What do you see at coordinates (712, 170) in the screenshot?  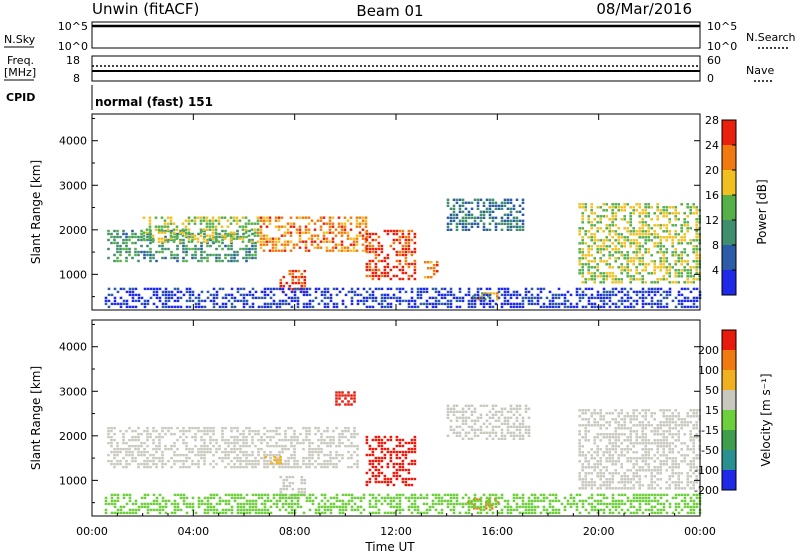 I see `power-colorbar-tick-label: 20` at bounding box center [712, 170].